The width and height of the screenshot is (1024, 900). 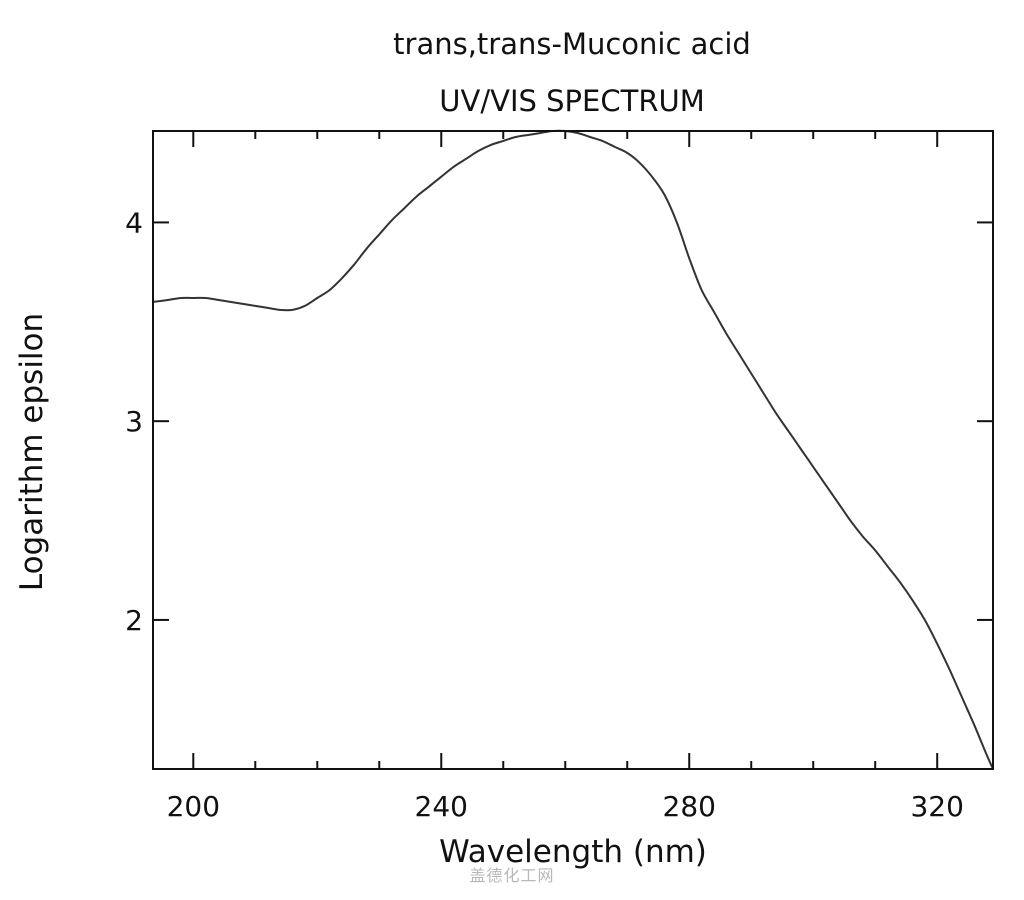 I want to click on y-tick-label: 4, so click(x=134, y=222).